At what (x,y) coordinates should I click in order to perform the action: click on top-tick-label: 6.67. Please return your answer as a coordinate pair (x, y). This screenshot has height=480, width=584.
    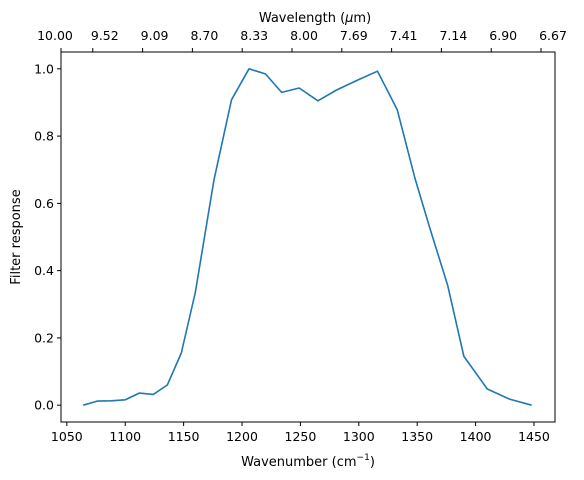
    Looking at the image, I should click on (553, 35).